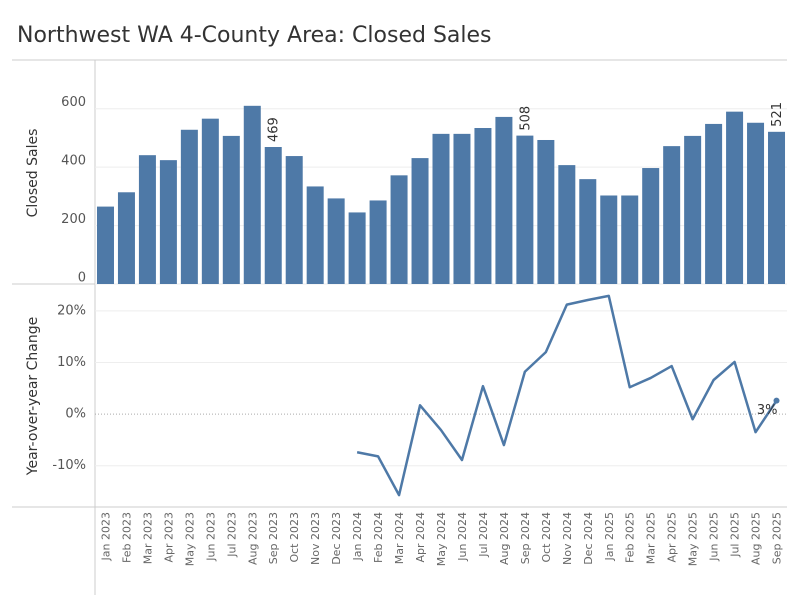  Describe the element at coordinates (252, 538) in the screenshot. I see `x-tick-label: Aug 2023` at that location.